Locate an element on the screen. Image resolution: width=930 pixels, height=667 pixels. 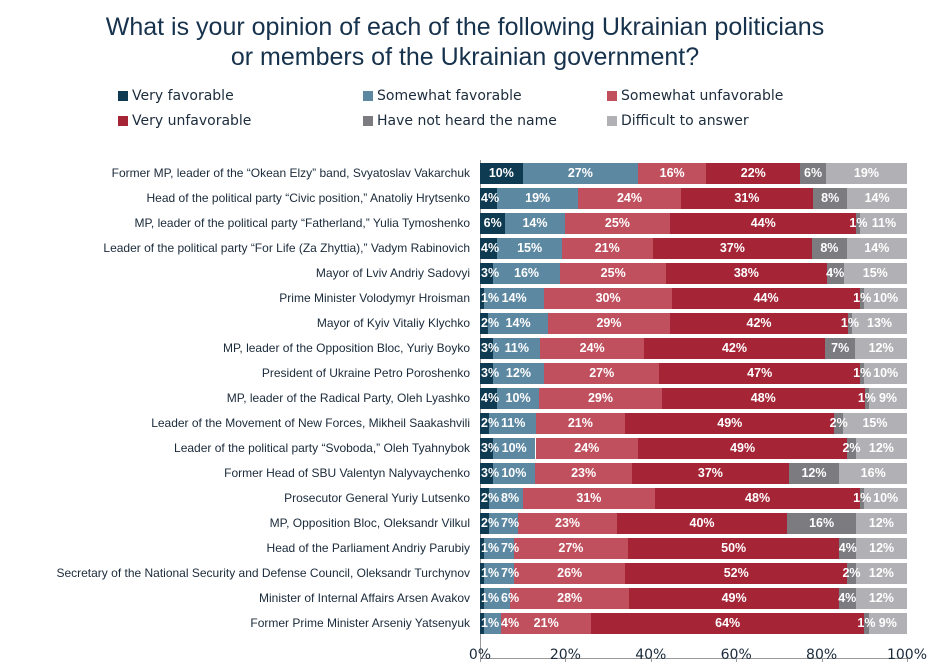
x-tick-label: 100% is located at coordinates (907, 655).